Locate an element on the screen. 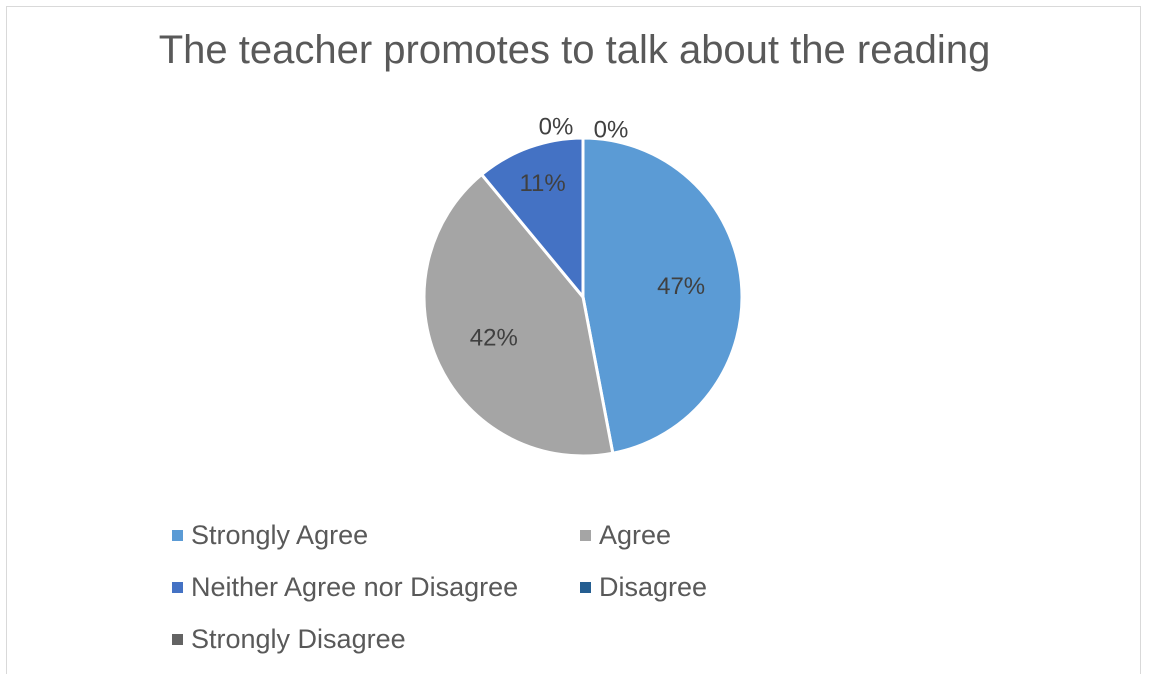  legend-item-agree: Agree is located at coordinates (625, 535).